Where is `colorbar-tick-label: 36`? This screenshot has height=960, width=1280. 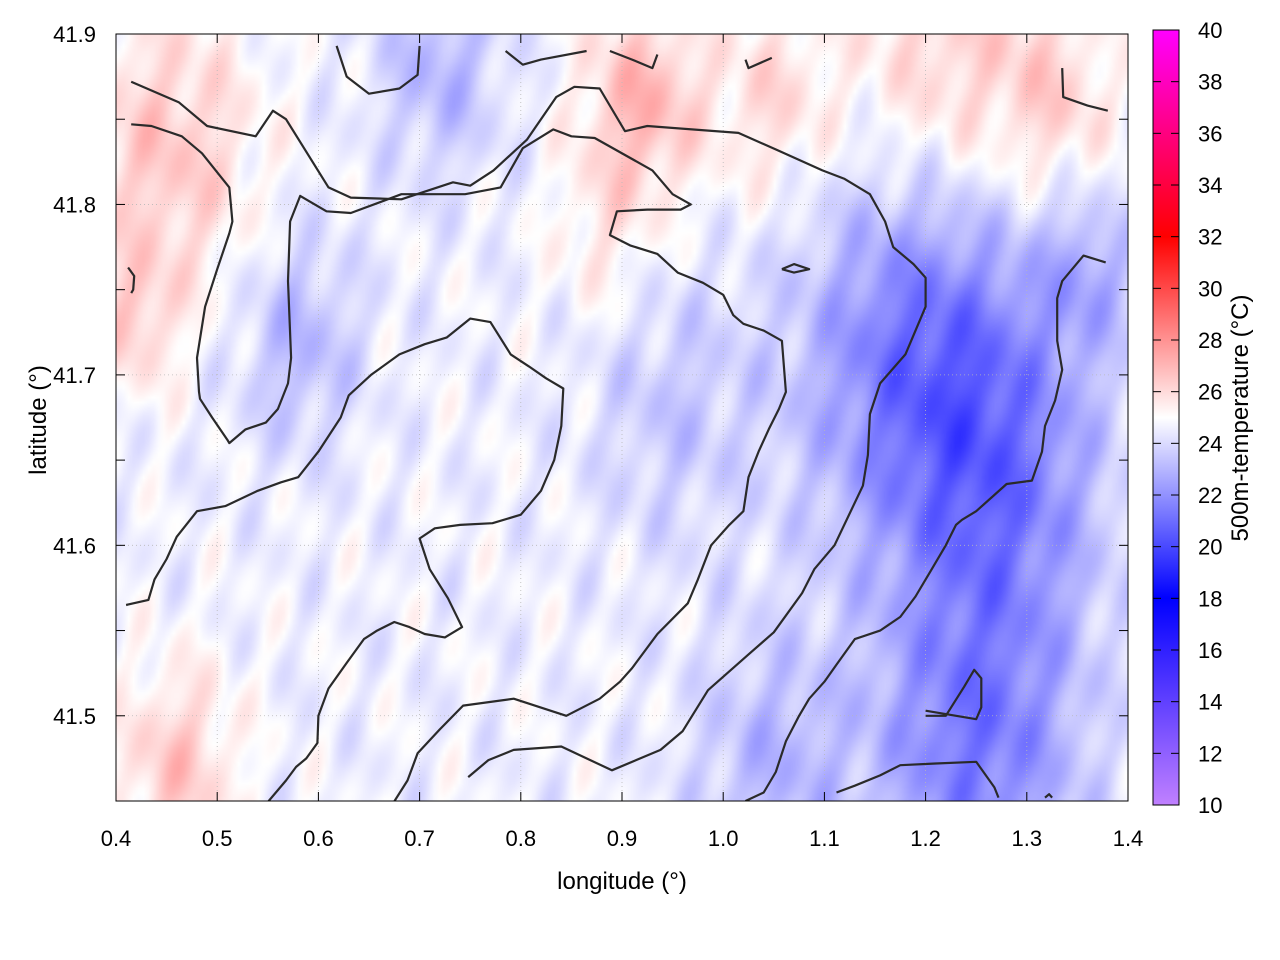 colorbar-tick-label: 36 is located at coordinates (1210, 133).